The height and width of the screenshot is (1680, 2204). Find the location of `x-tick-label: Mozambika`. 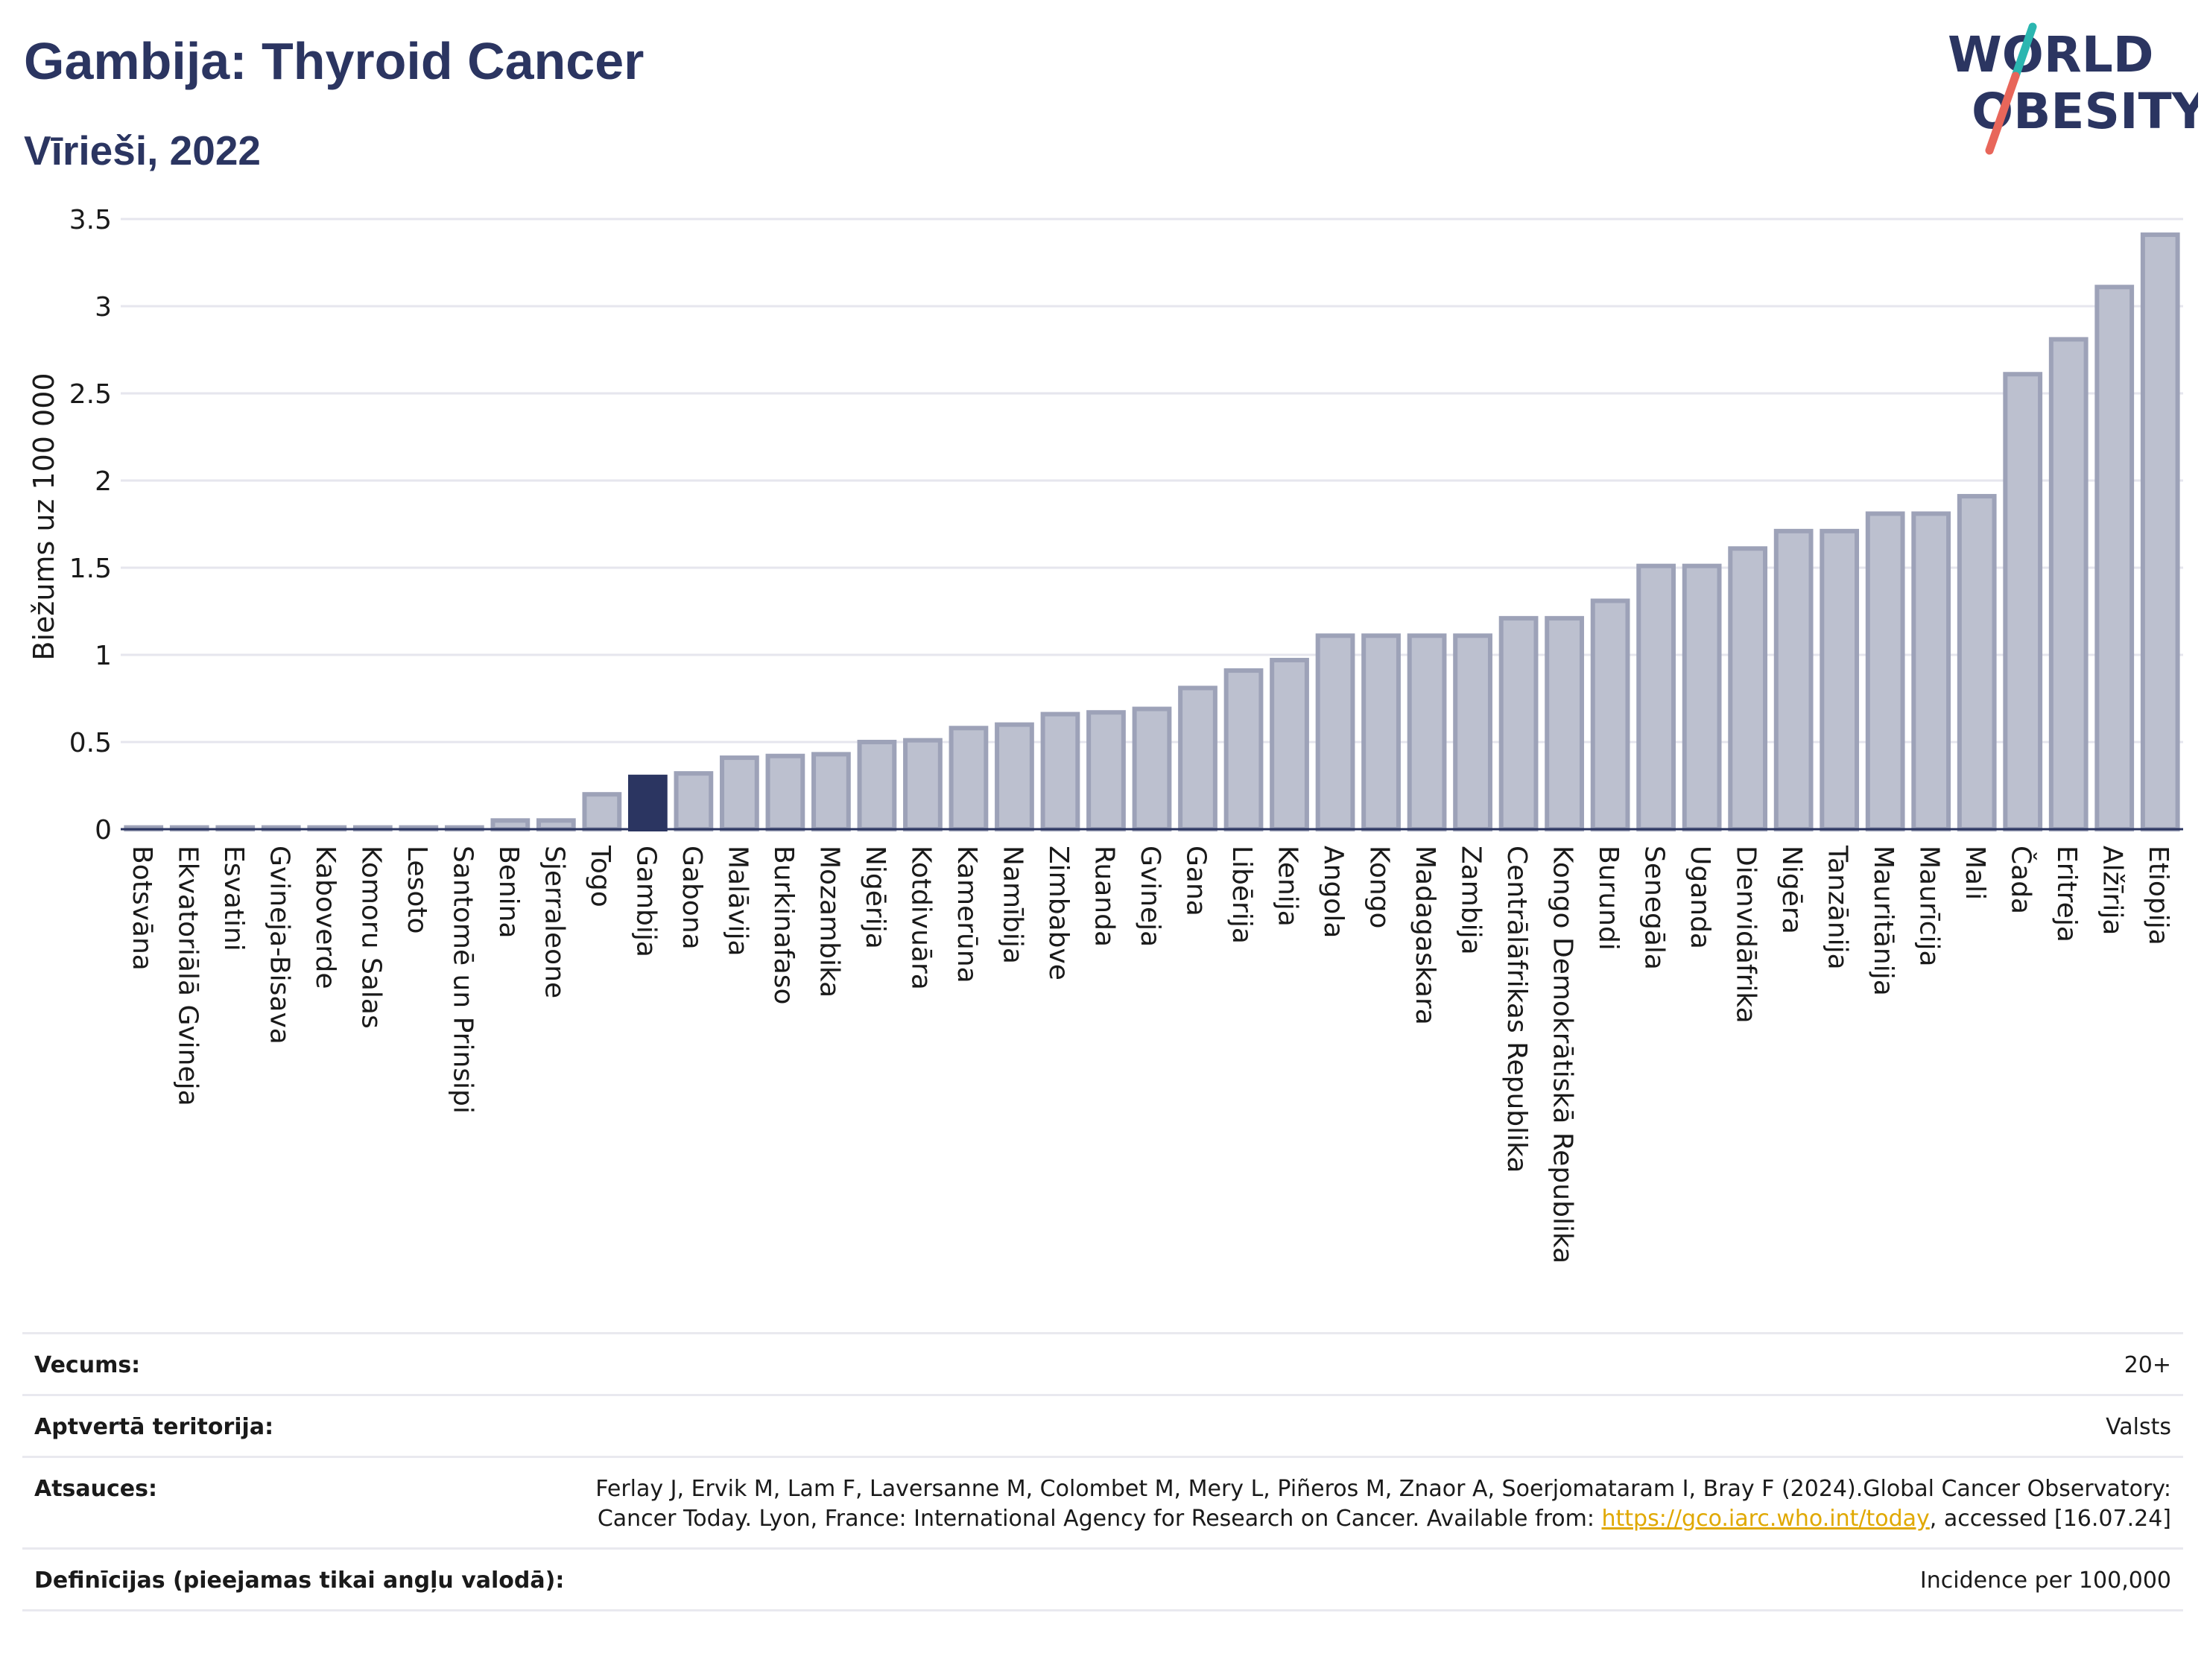

x-tick-label: Mozambika is located at coordinates (829, 922).